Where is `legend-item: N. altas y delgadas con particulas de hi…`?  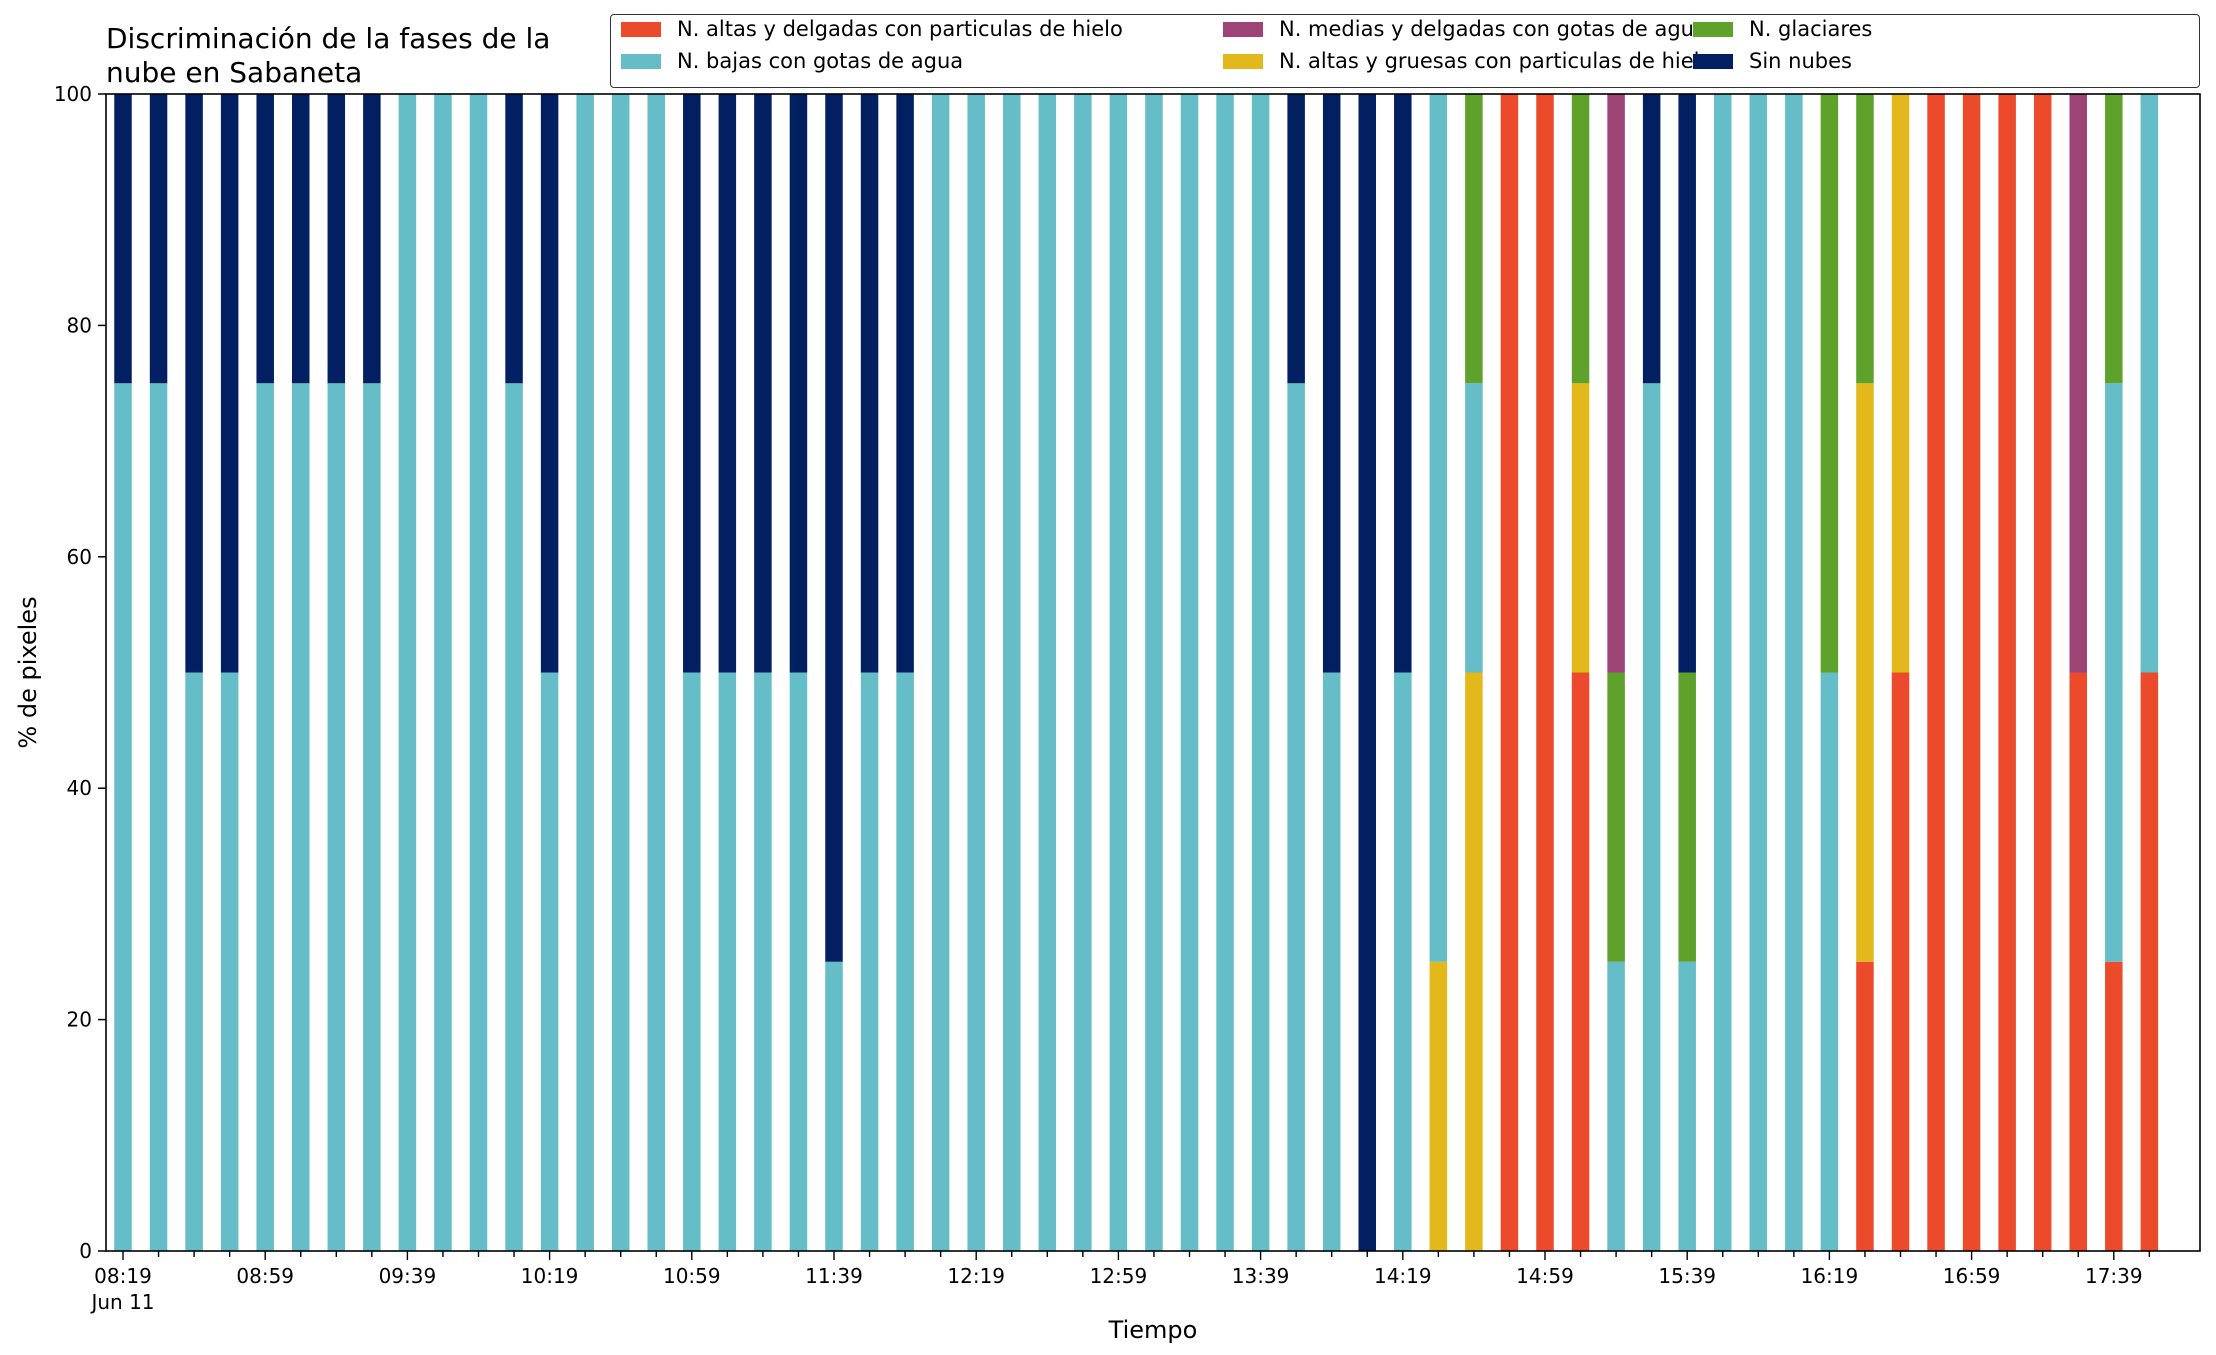 legend-item: N. altas y delgadas con particulas de hi… is located at coordinates (872, 29).